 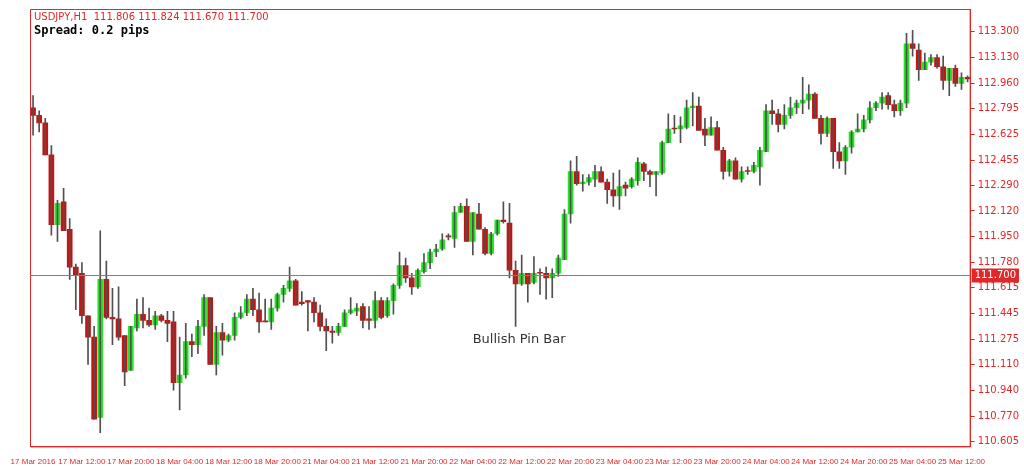 I want to click on y-tick-label: 110.940, so click(x=998, y=389).